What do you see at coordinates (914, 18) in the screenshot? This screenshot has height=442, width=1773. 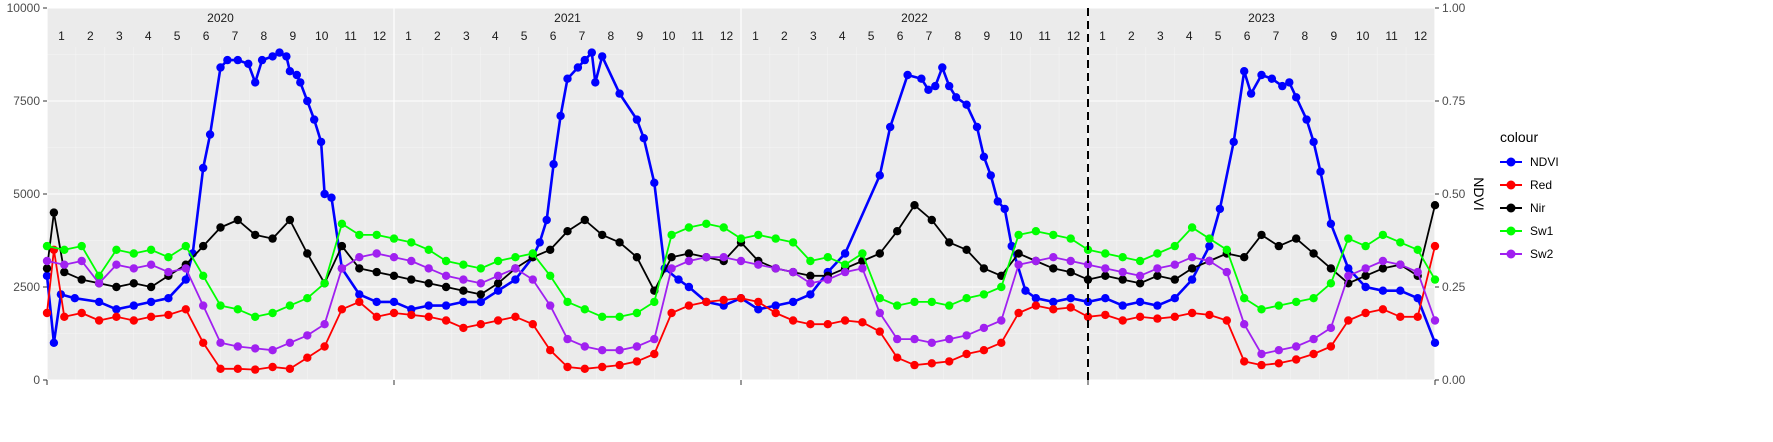 I see `year-label: 2022` at bounding box center [914, 18].